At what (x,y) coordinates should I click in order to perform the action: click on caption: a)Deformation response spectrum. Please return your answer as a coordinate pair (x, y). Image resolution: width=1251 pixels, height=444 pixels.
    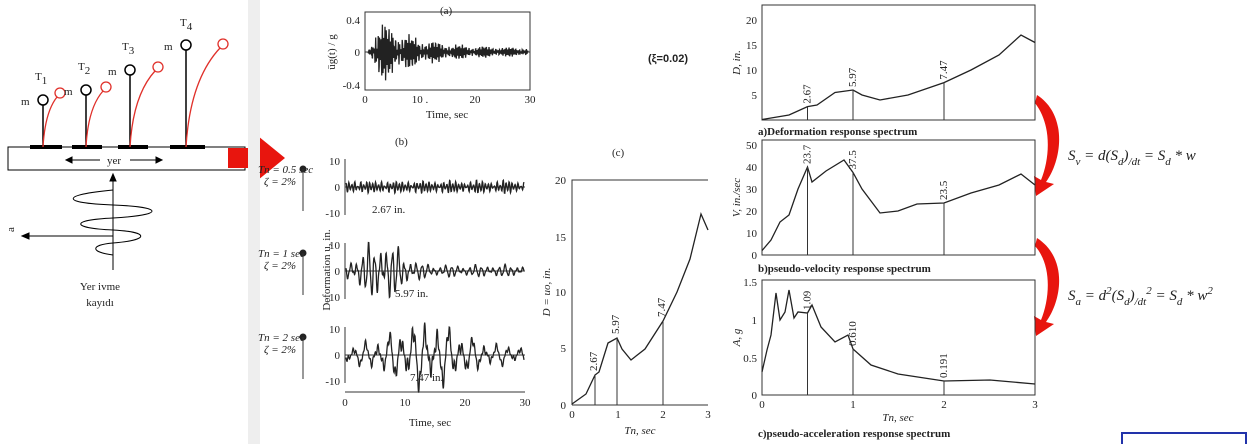
    Looking at the image, I should click on (837, 132).